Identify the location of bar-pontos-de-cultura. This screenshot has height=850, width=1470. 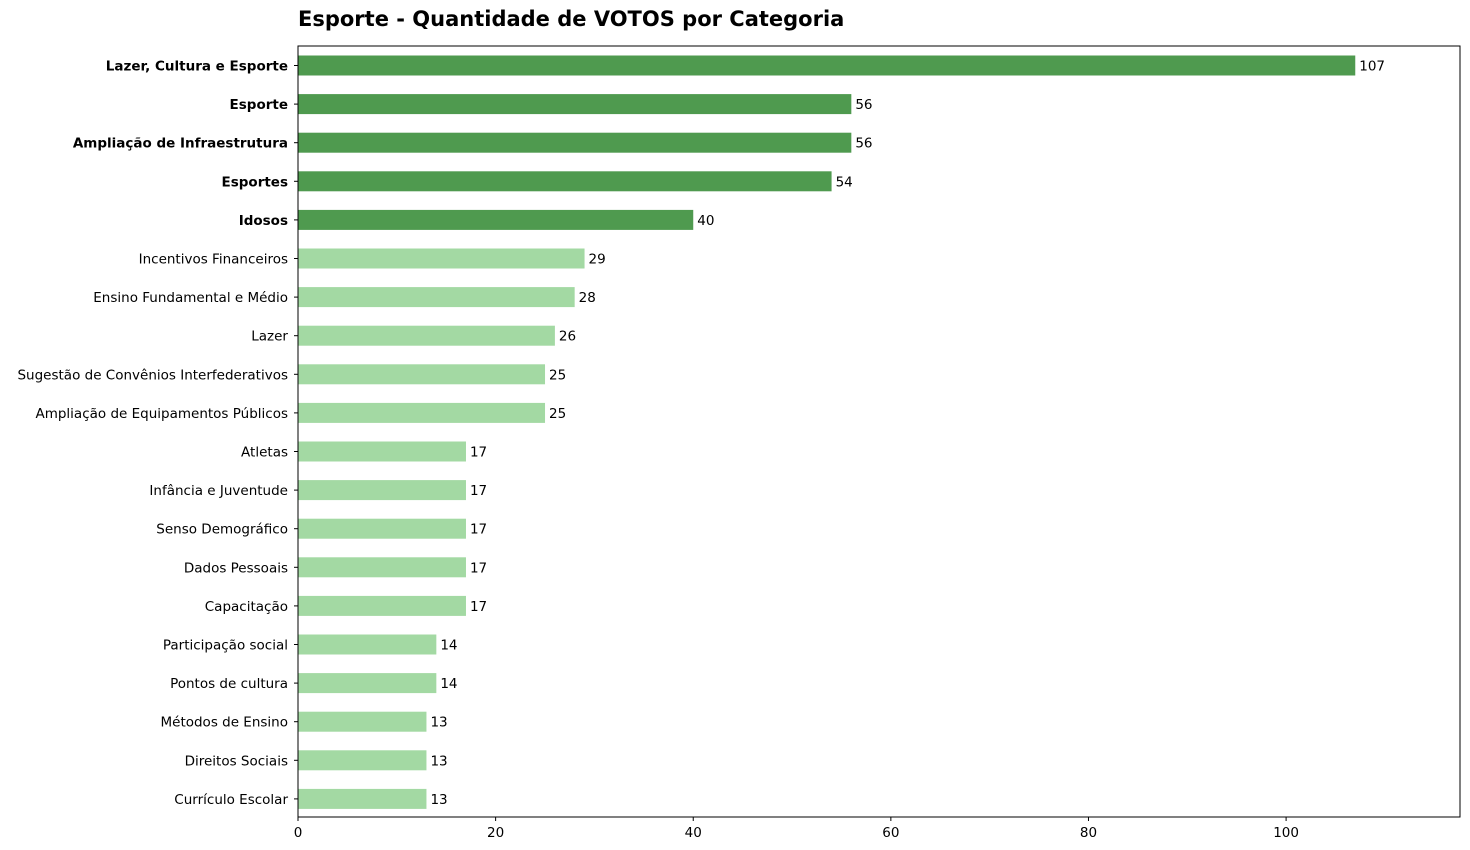
(367, 683).